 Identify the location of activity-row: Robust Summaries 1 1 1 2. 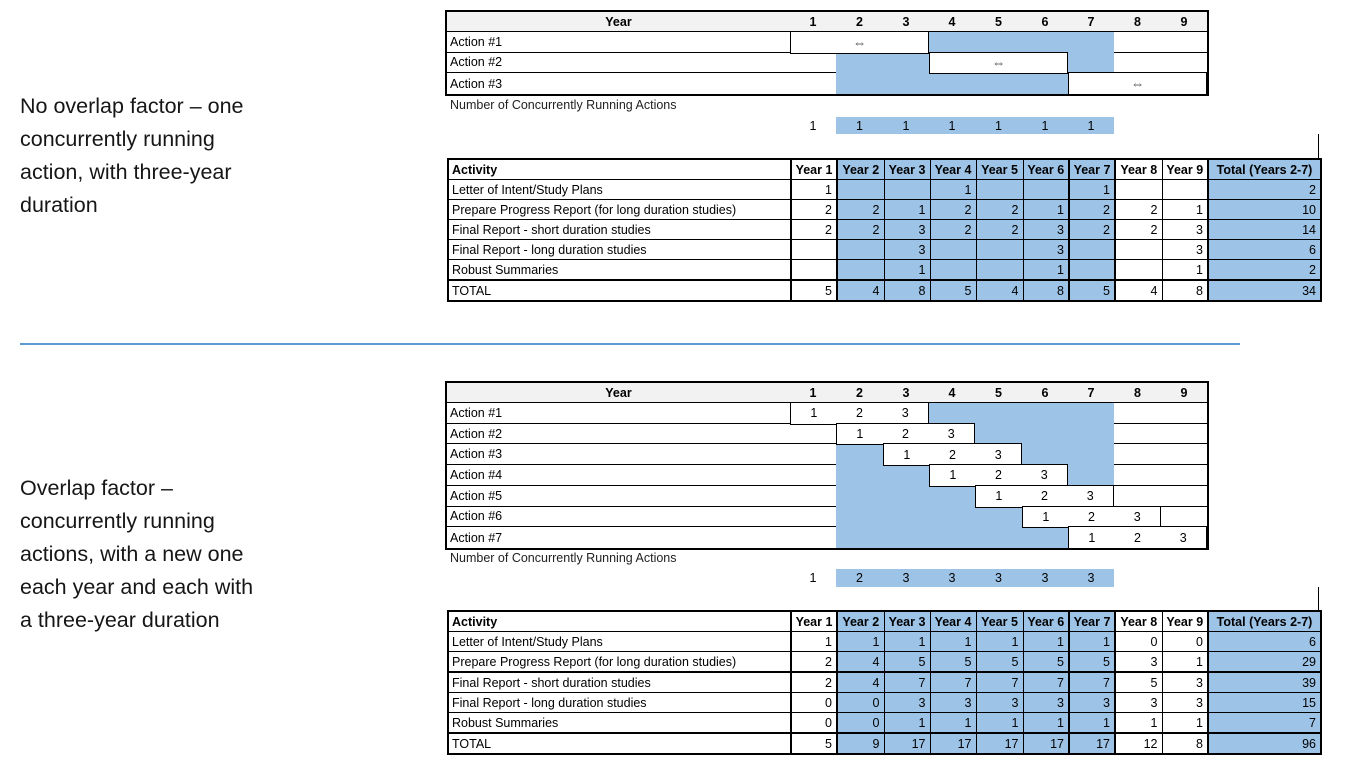
(884, 270).